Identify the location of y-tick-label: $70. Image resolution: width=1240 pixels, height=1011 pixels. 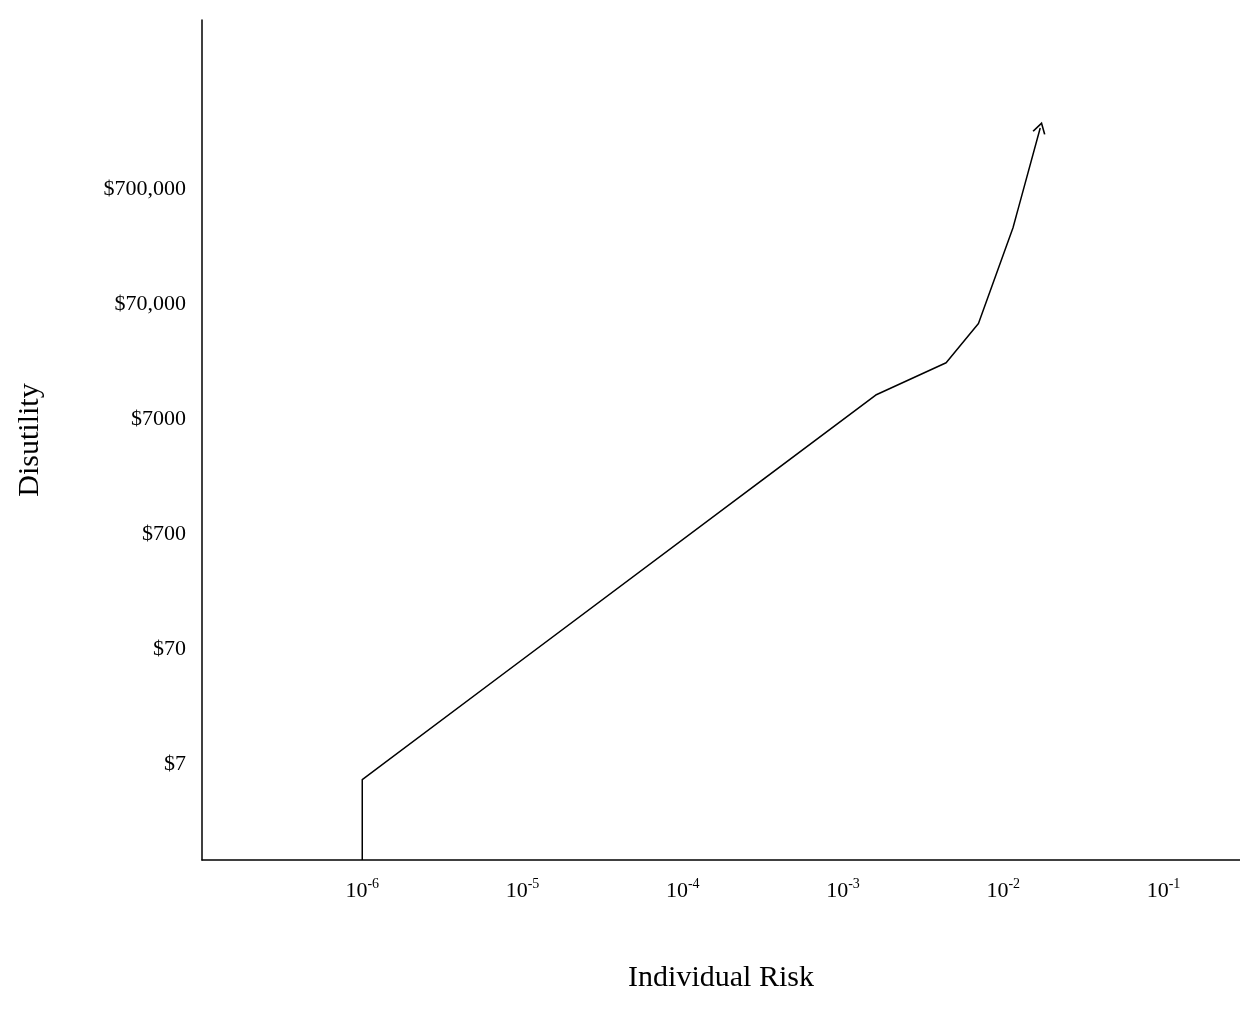
(169, 648).